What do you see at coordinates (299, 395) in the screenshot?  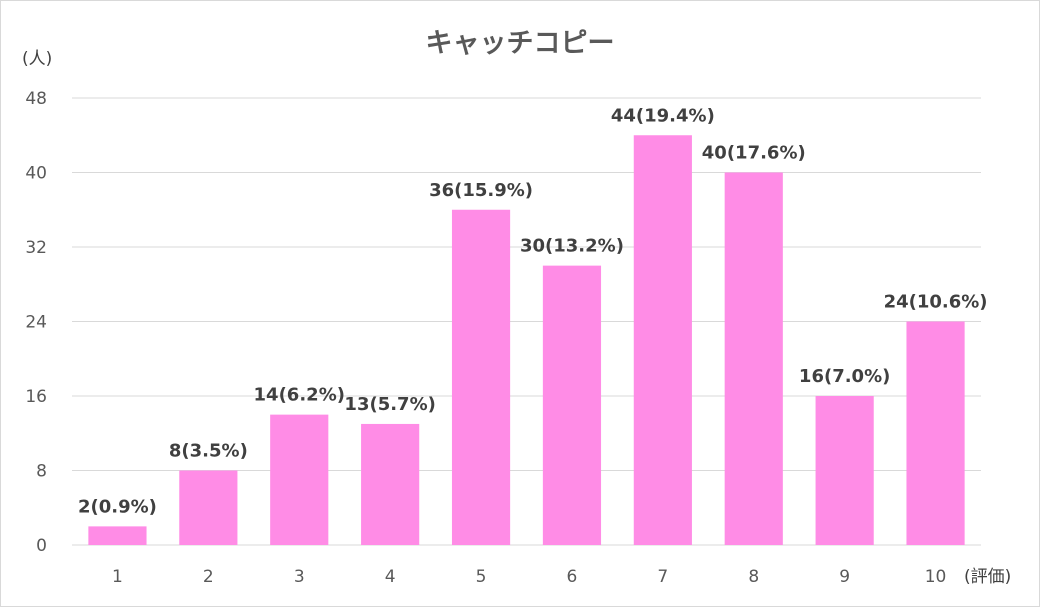 I see `data-label: 14(6.2%)` at bounding box center [299, 395].